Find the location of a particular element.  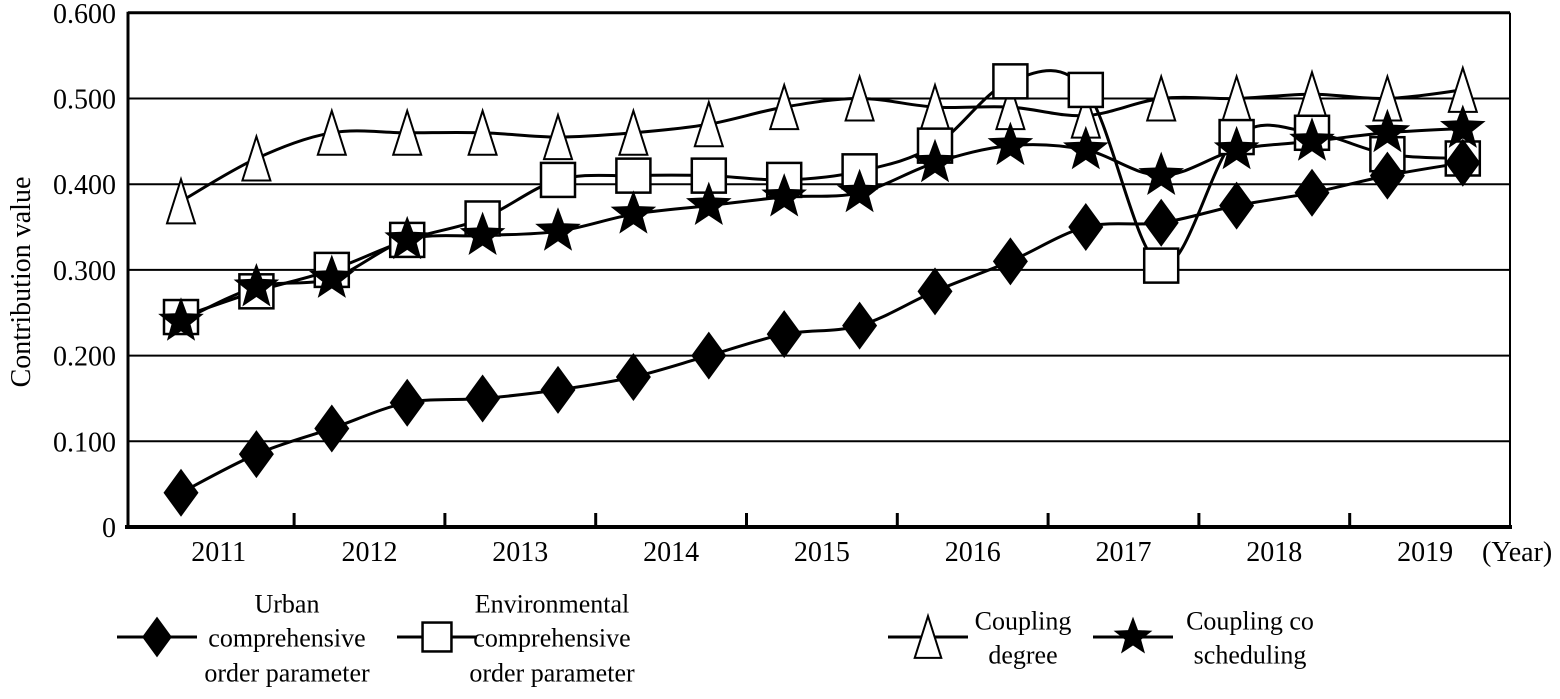

y-tick-label: 0.400 is located at coordinates (84, 185).